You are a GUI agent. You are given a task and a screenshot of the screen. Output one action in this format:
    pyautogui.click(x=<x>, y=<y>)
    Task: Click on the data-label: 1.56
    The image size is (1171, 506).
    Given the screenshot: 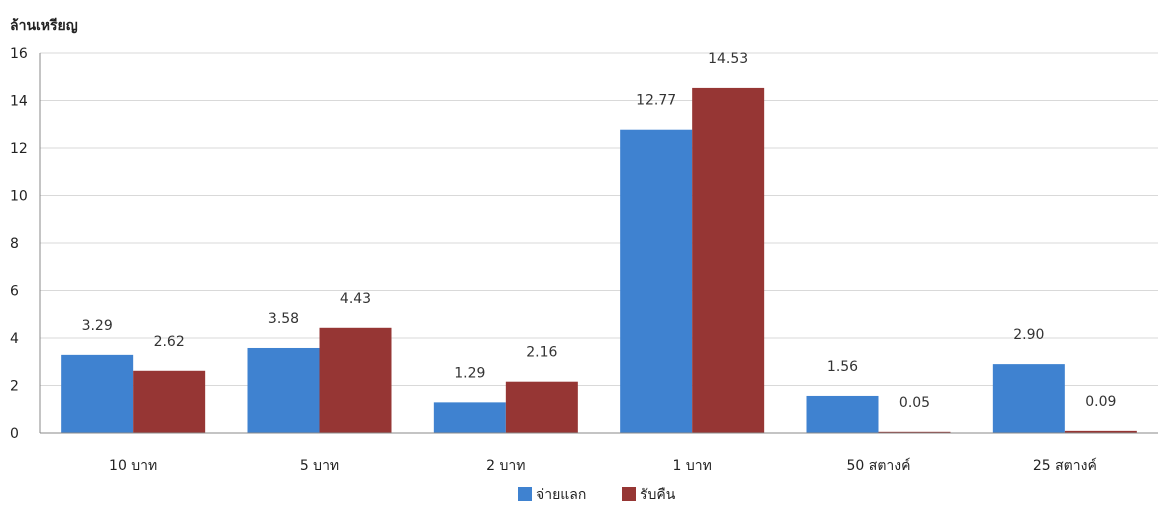 What is the action you would take?
    pyautogui.click(x=842, y=367)
    